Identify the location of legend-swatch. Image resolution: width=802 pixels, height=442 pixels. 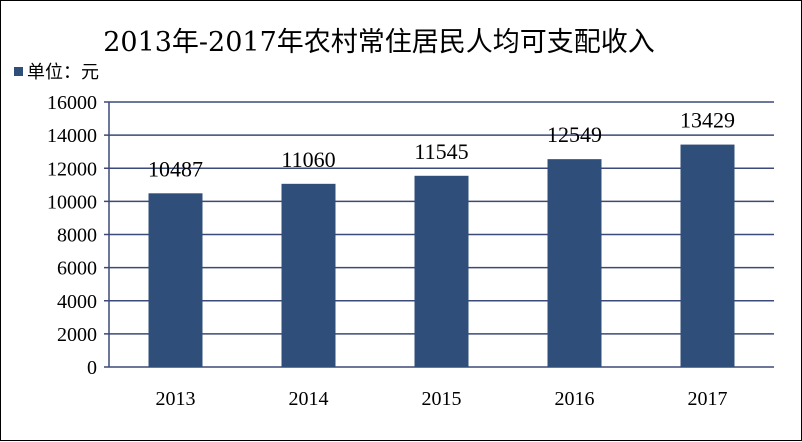
(18, 71).